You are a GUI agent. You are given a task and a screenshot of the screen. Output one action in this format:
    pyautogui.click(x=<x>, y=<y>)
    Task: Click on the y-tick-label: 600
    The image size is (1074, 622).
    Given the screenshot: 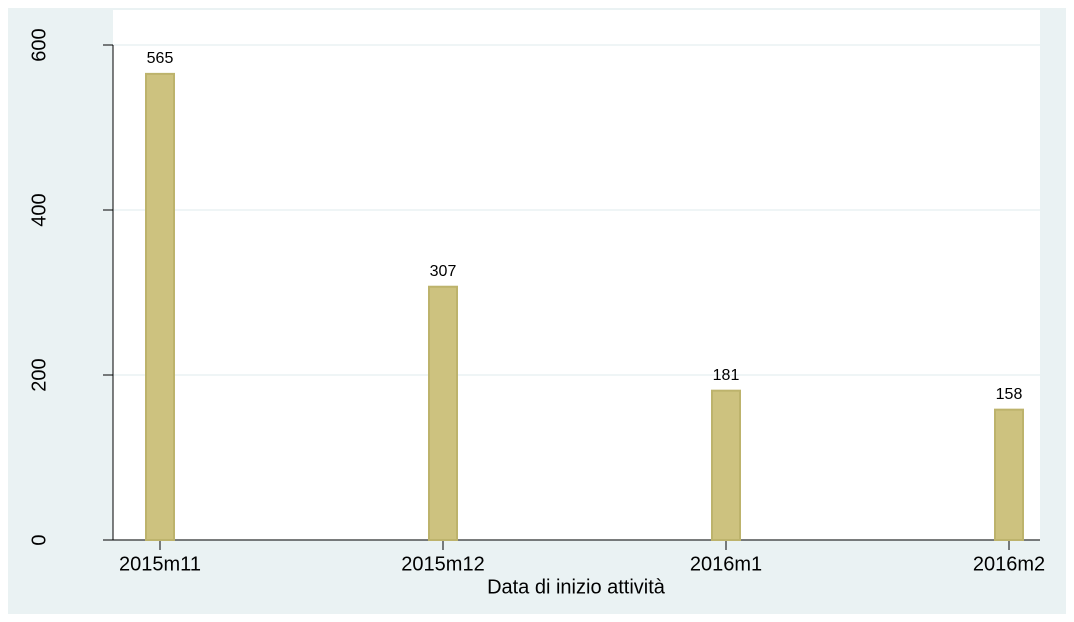 What is the action you would take?
    pyautogui.click(x=39, y=44)
    